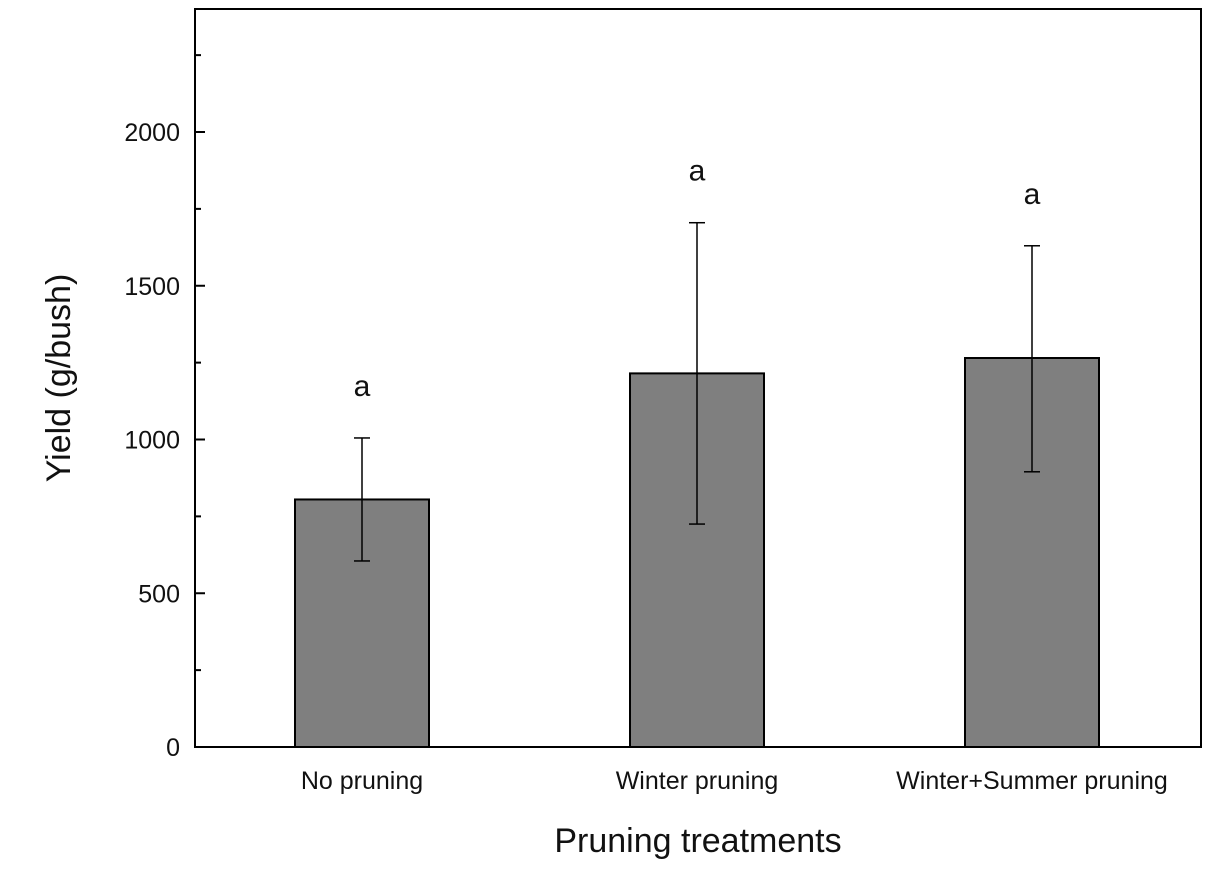  Describe the element at coordinates (1032, 781) in the screenshot. I see `x-tick-label: Winter+Summer pruning` at that location.